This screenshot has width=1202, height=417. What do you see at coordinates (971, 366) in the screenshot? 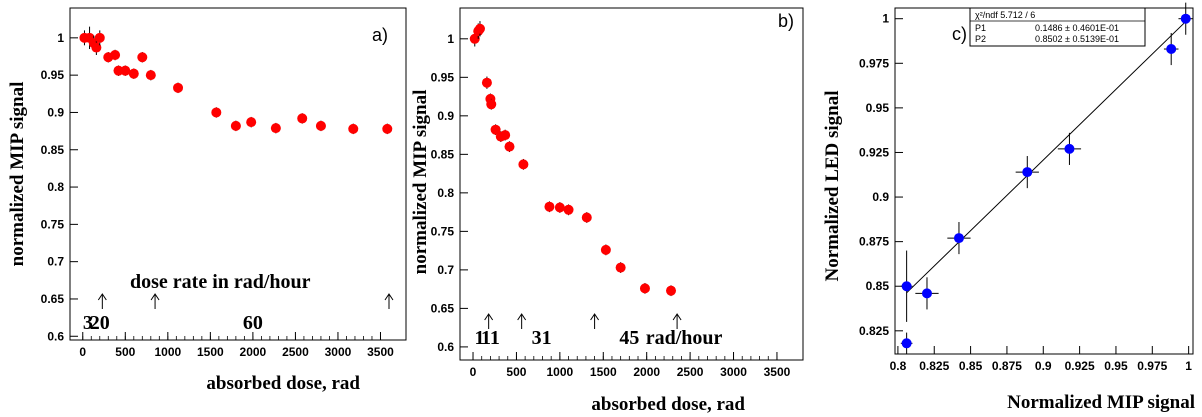
I see `x-tick-label: 0.85` at bounding box center [971, 366].